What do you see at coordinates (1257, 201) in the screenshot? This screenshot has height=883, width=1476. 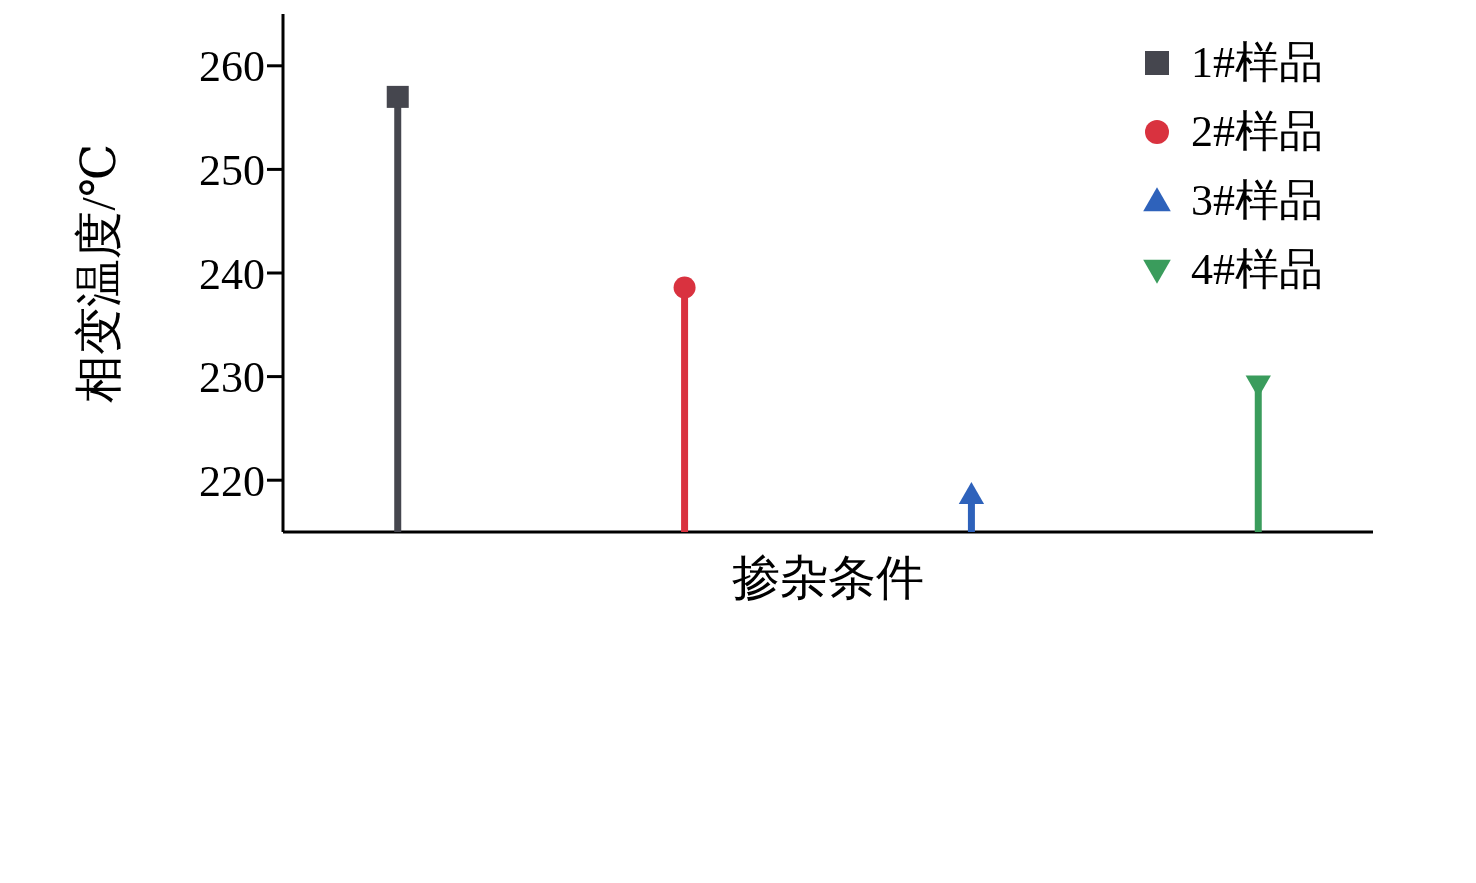 I see `legend-label: 3#样品` at bounding box center [1257, 201].